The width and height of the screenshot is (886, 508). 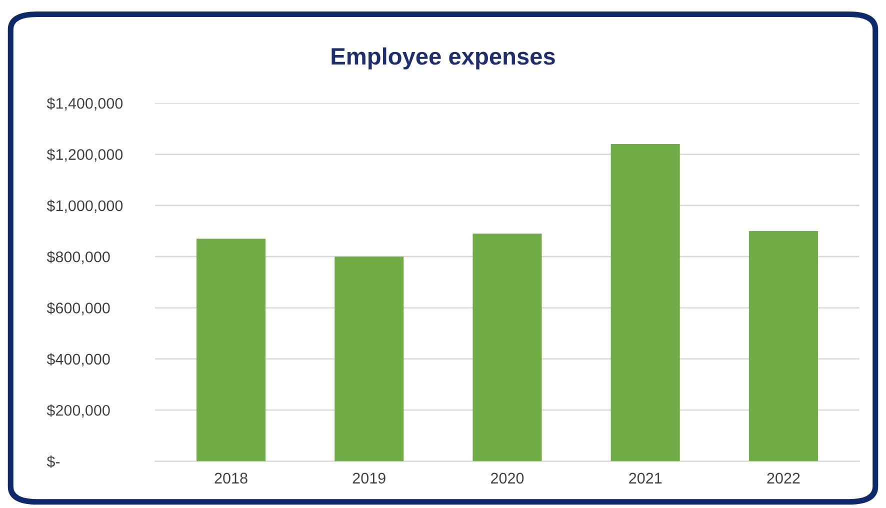 I want to click on y-tick-label: $-, so click(x=53, y=461).